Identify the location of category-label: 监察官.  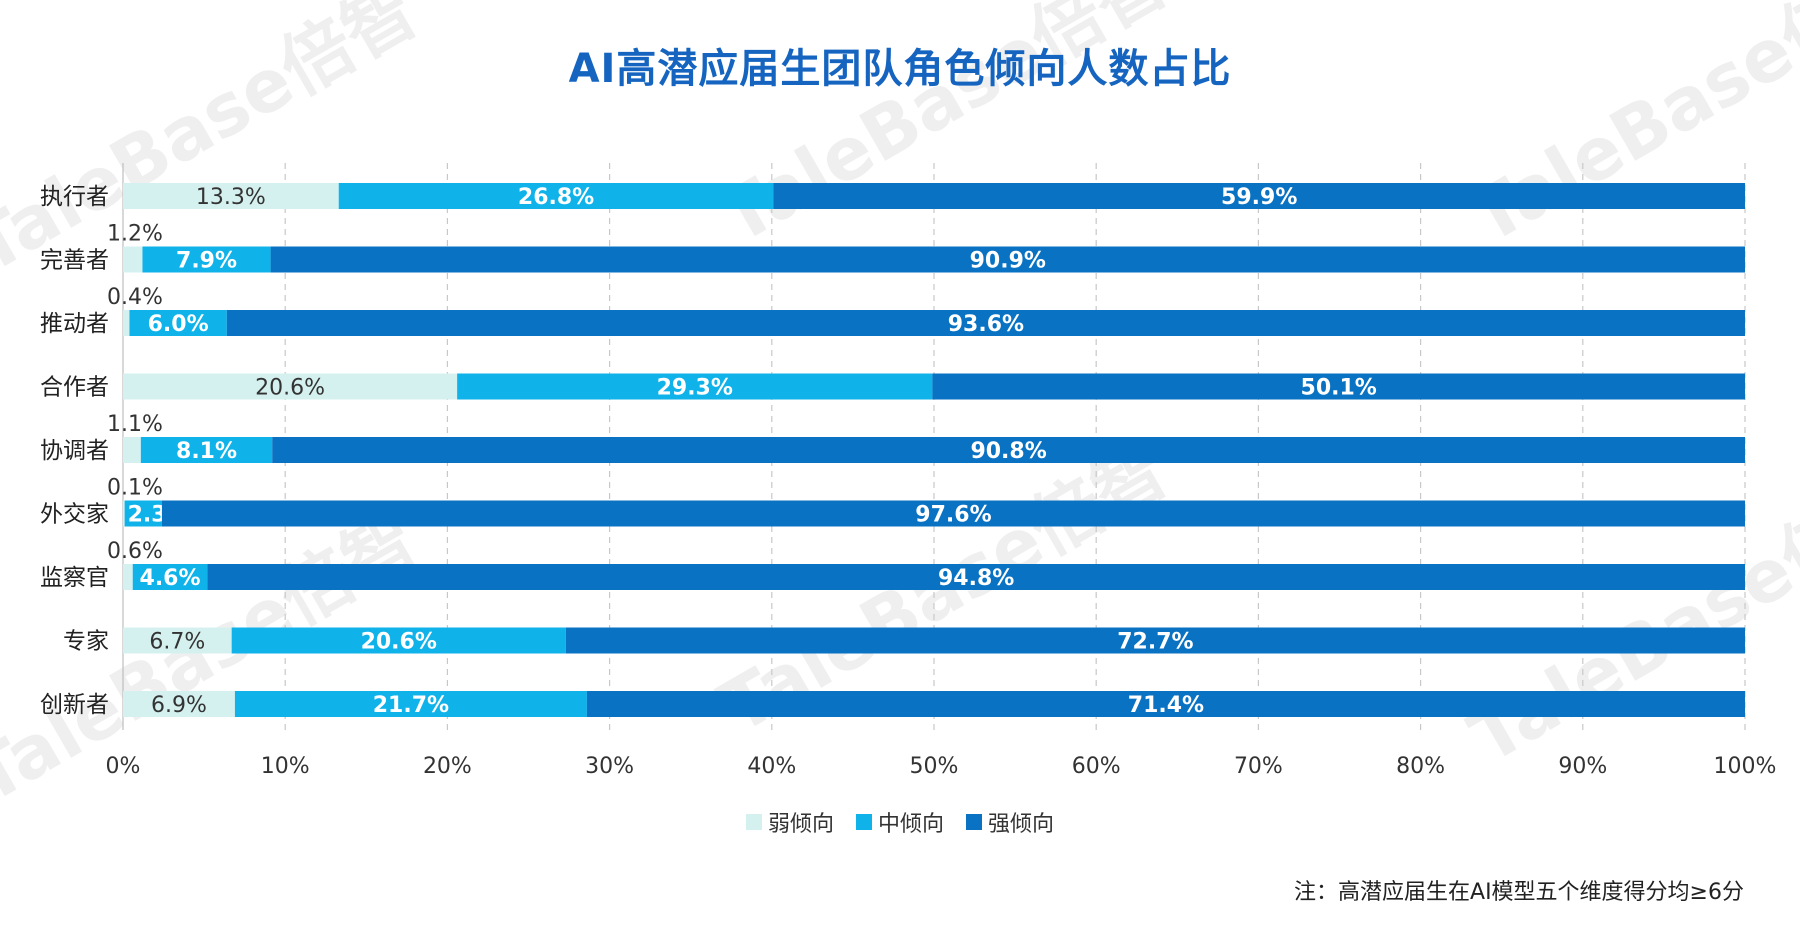
(74, 578).